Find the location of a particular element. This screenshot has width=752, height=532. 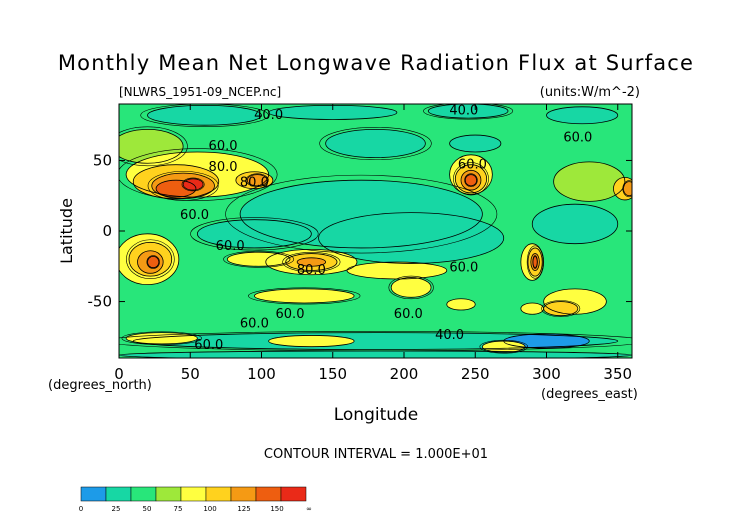

colorbar-label: 100 is located at coordinates (209, 509).